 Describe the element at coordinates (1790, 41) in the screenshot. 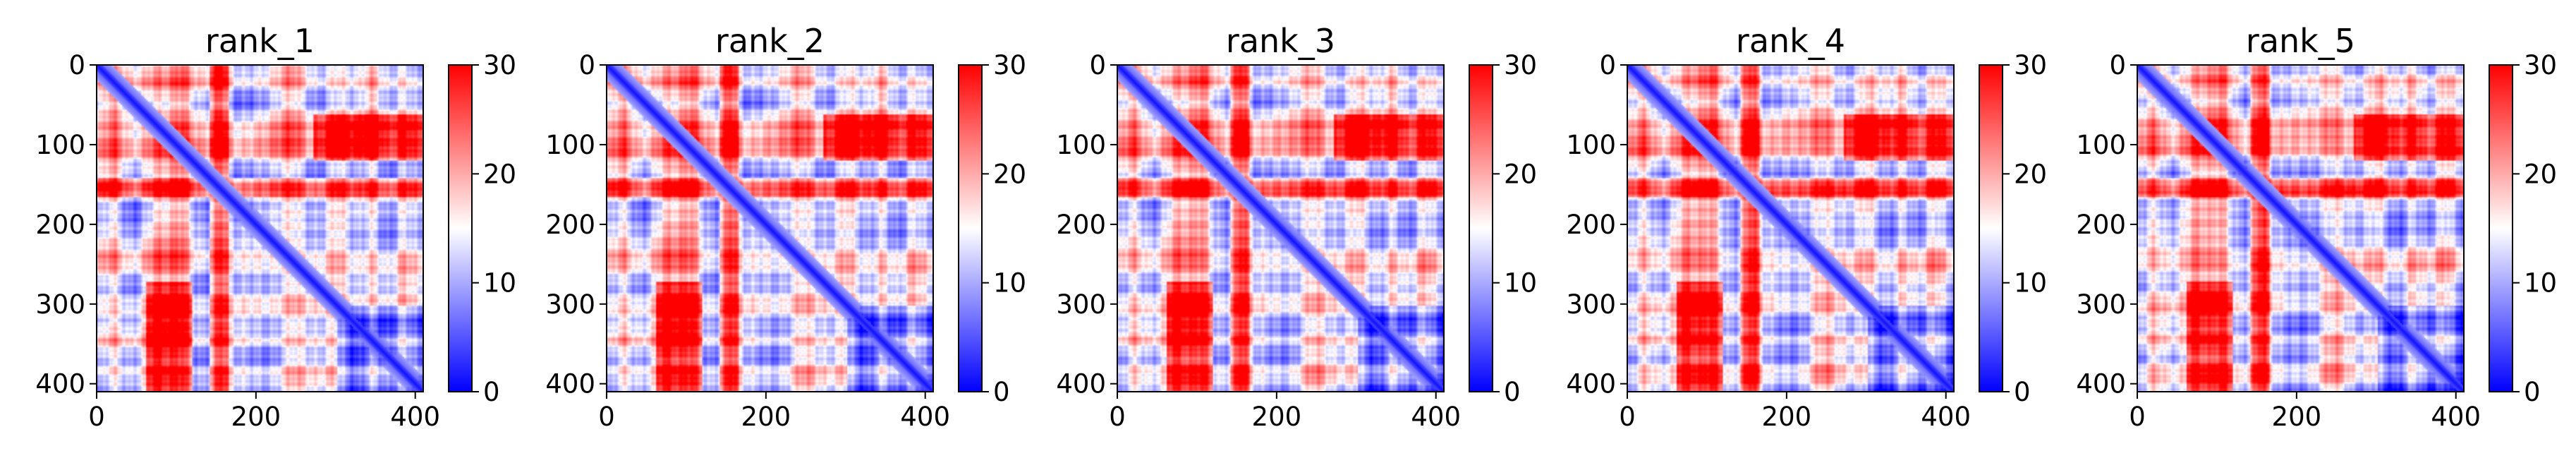

I see `chart-title: rank_4` at that location.